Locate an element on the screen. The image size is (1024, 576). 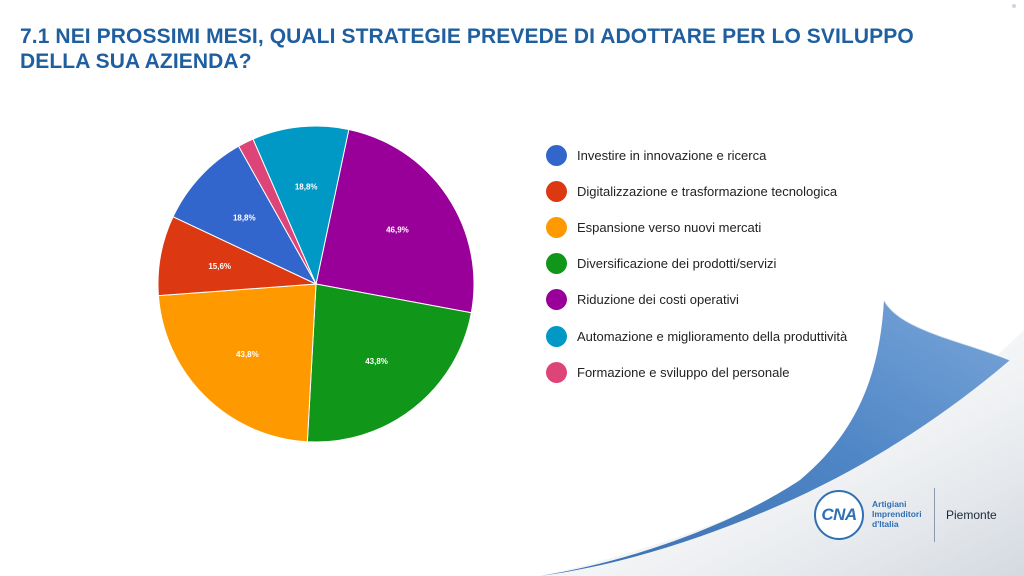
cna-subtitle-line: d'Italia is located at coordinates (885, 524).